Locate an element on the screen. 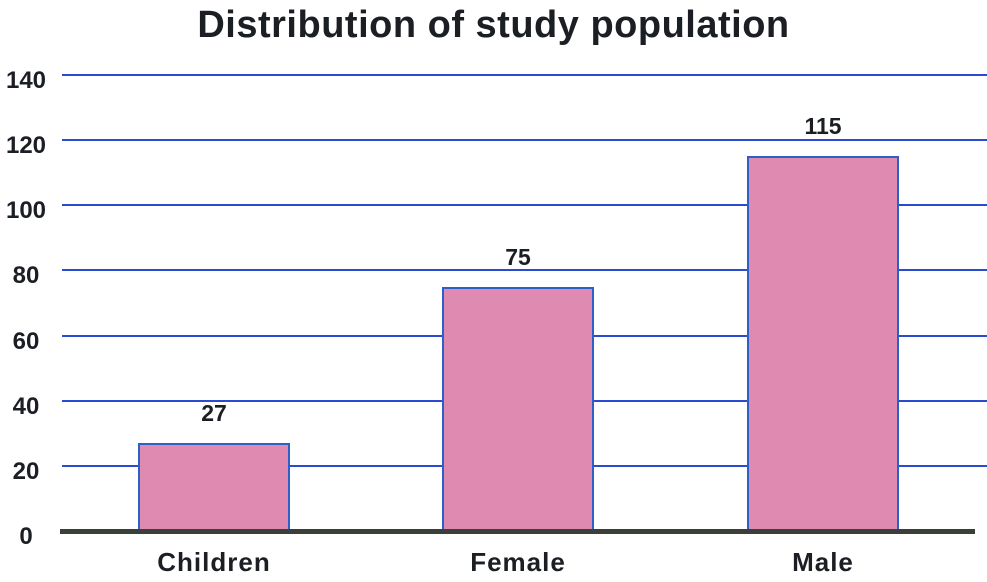 This screenshot has width=987, height=582. y-tick-label-100: 100 is located at coordinates (26, 211).